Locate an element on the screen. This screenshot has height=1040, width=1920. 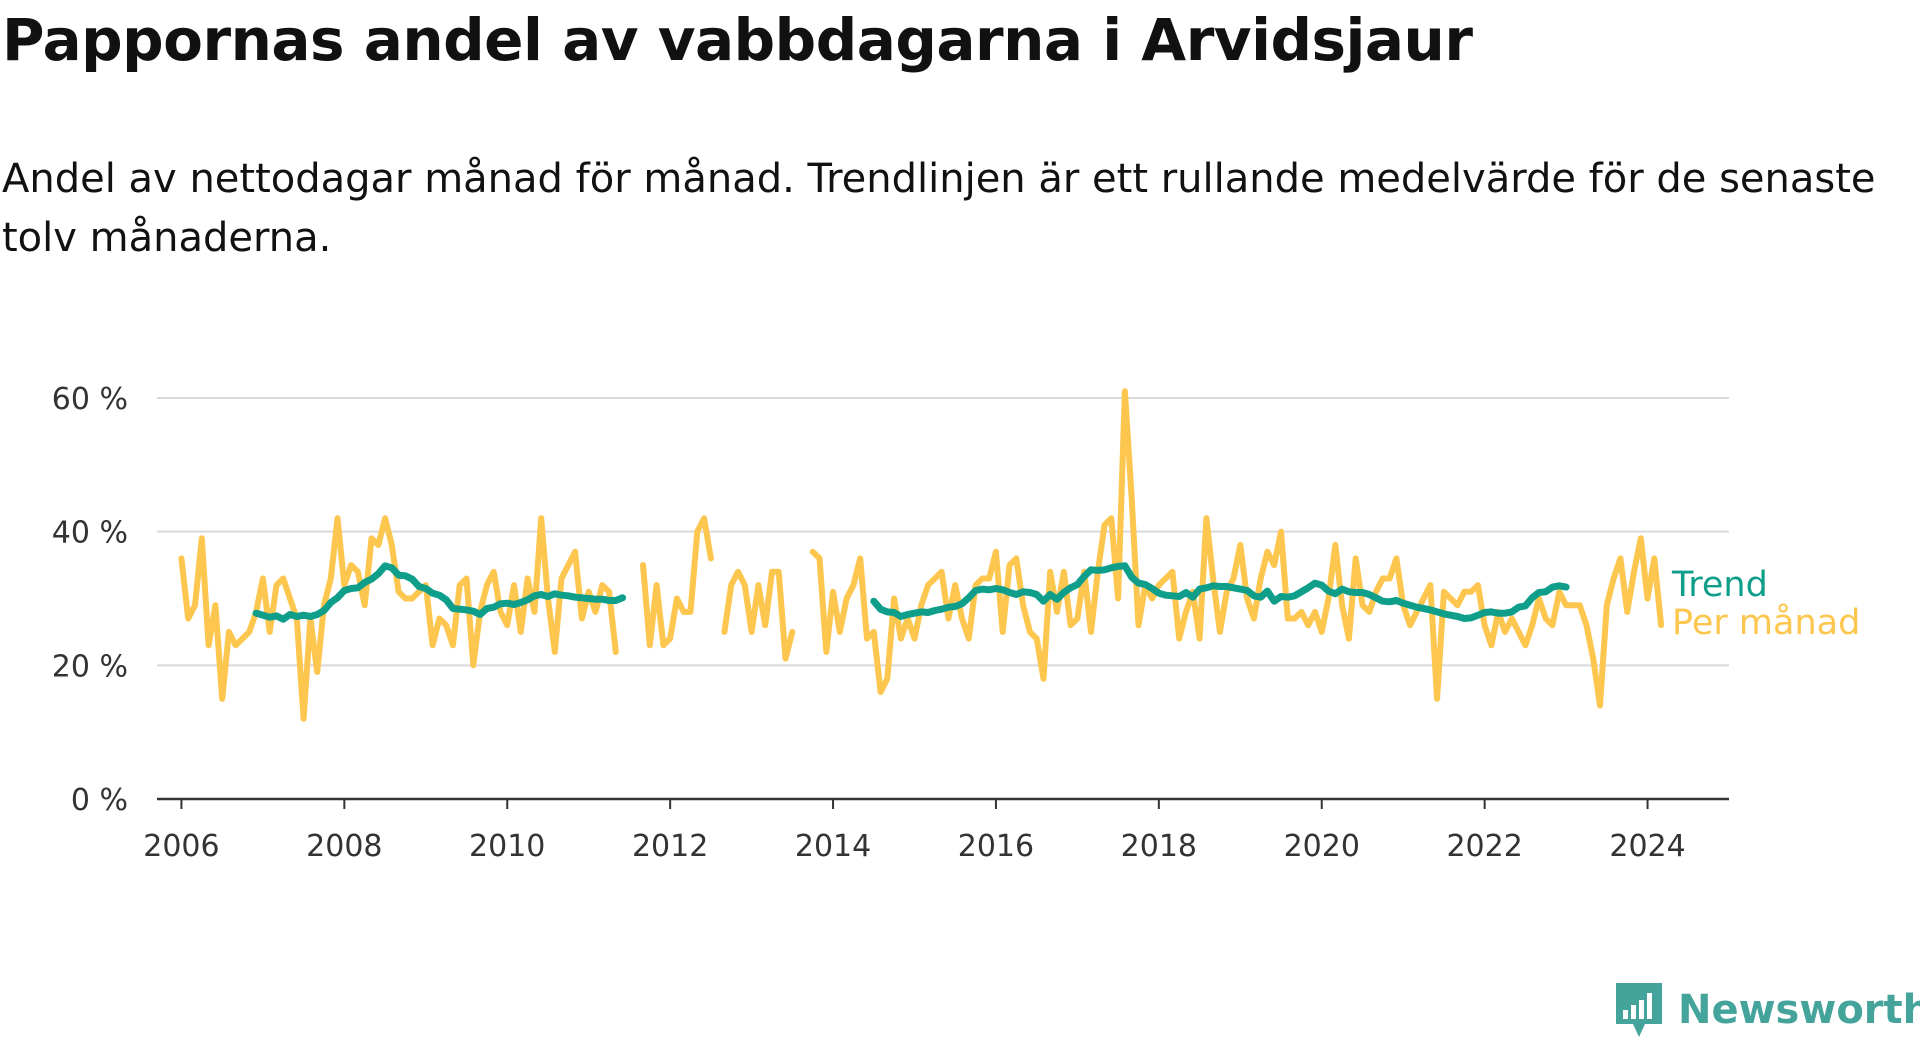
x-tick-label: 2012 is located at coordinates (670, 846).